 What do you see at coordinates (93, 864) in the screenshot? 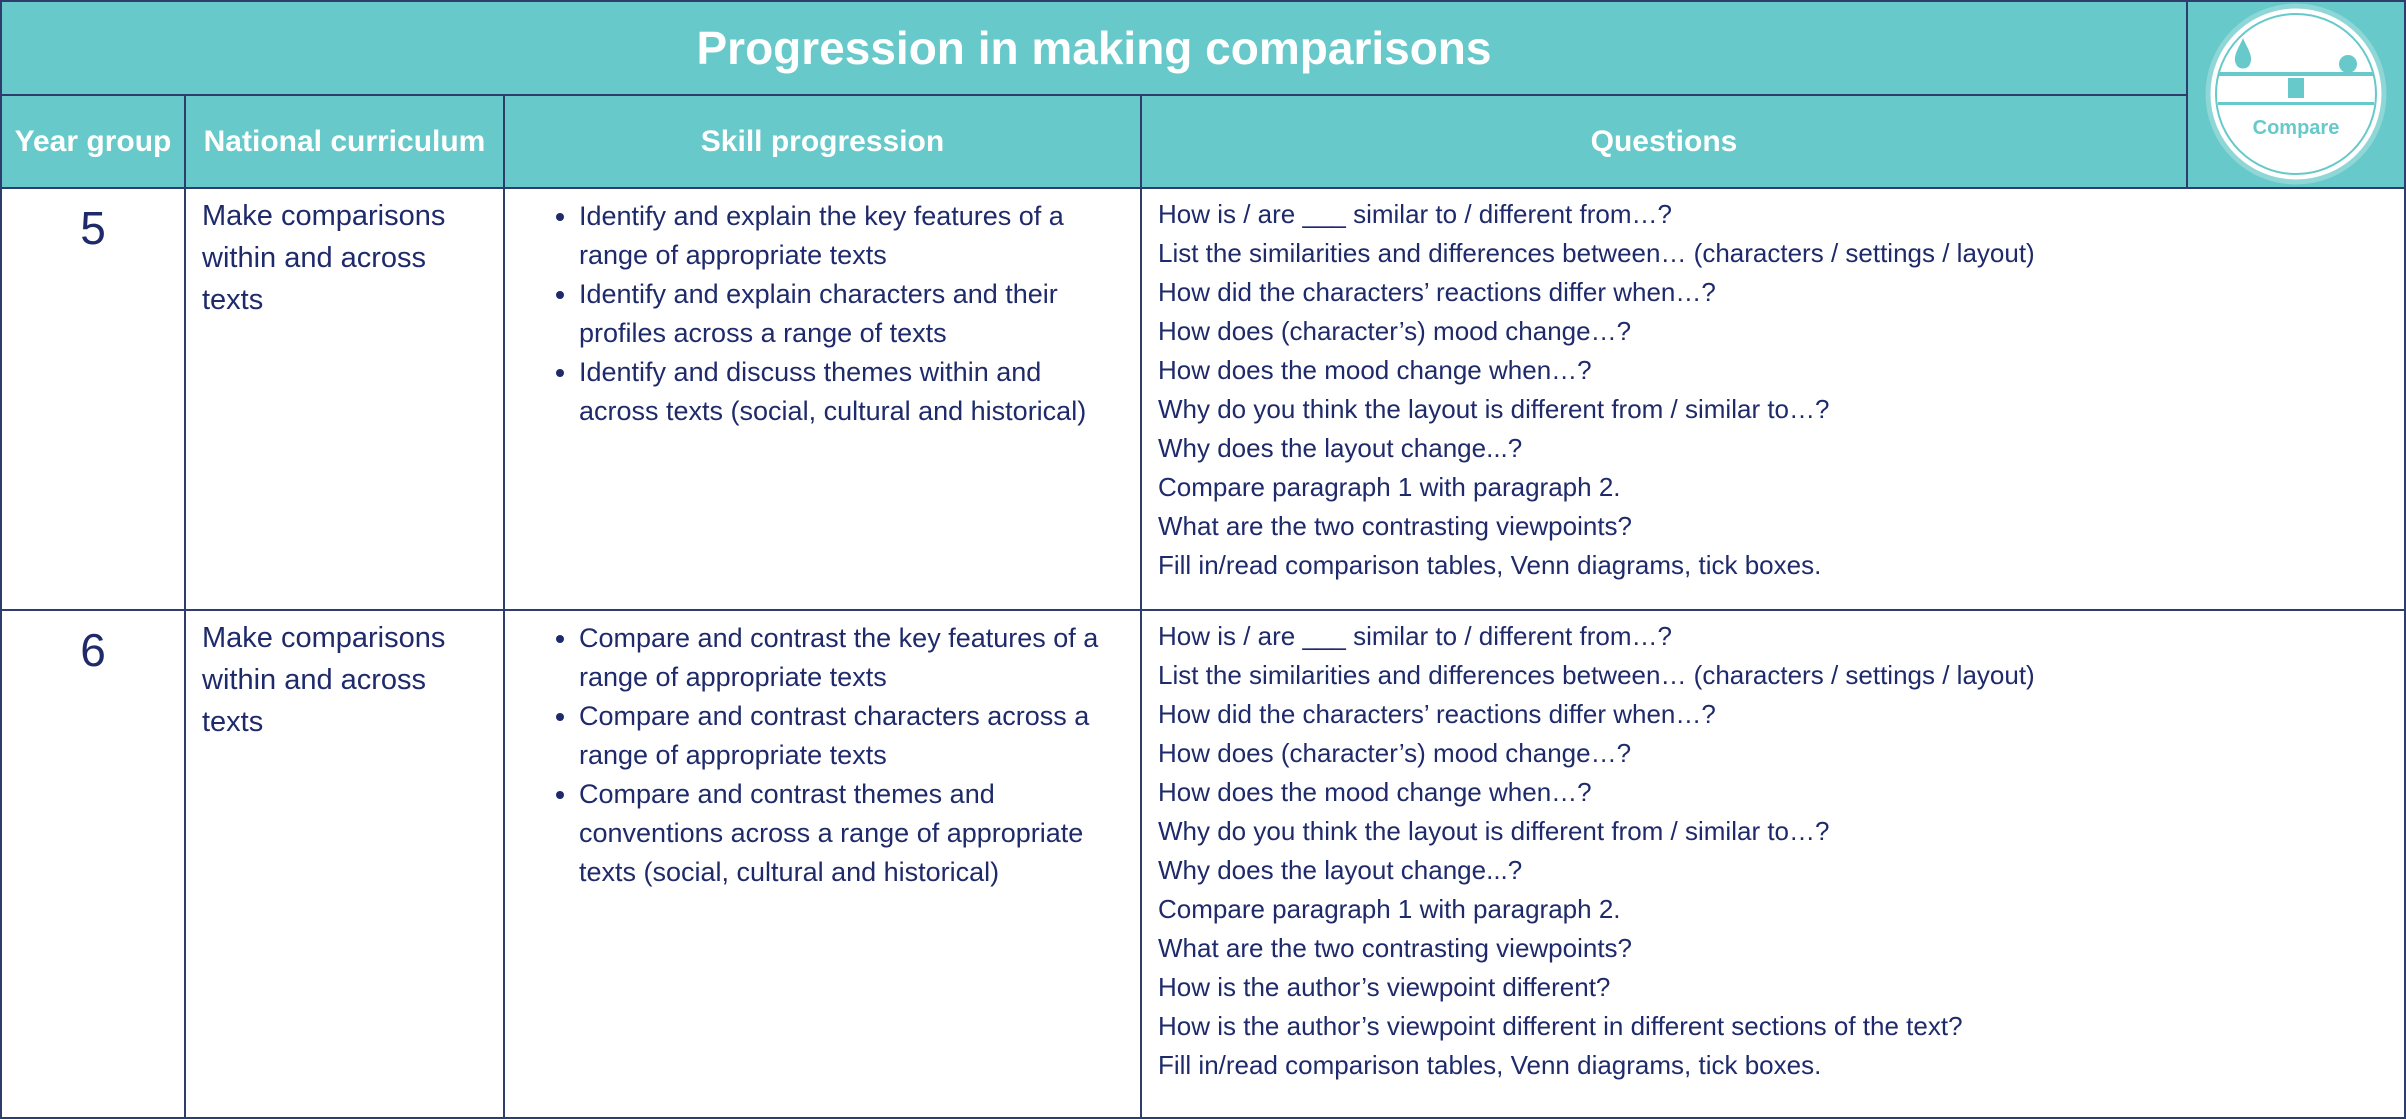
I see `year-cell: 6` at bounding box center [93, 864].